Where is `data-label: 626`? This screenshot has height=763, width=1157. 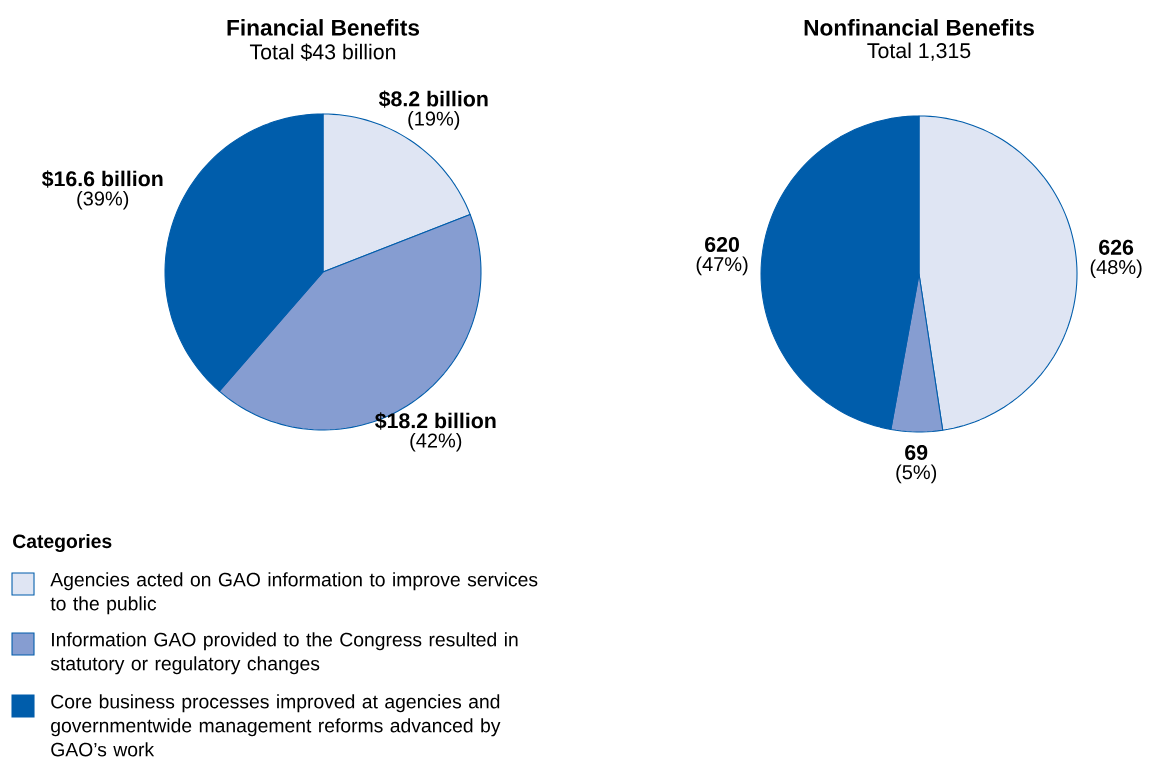
data-label: 626 is located at coordinates (1116, 247).